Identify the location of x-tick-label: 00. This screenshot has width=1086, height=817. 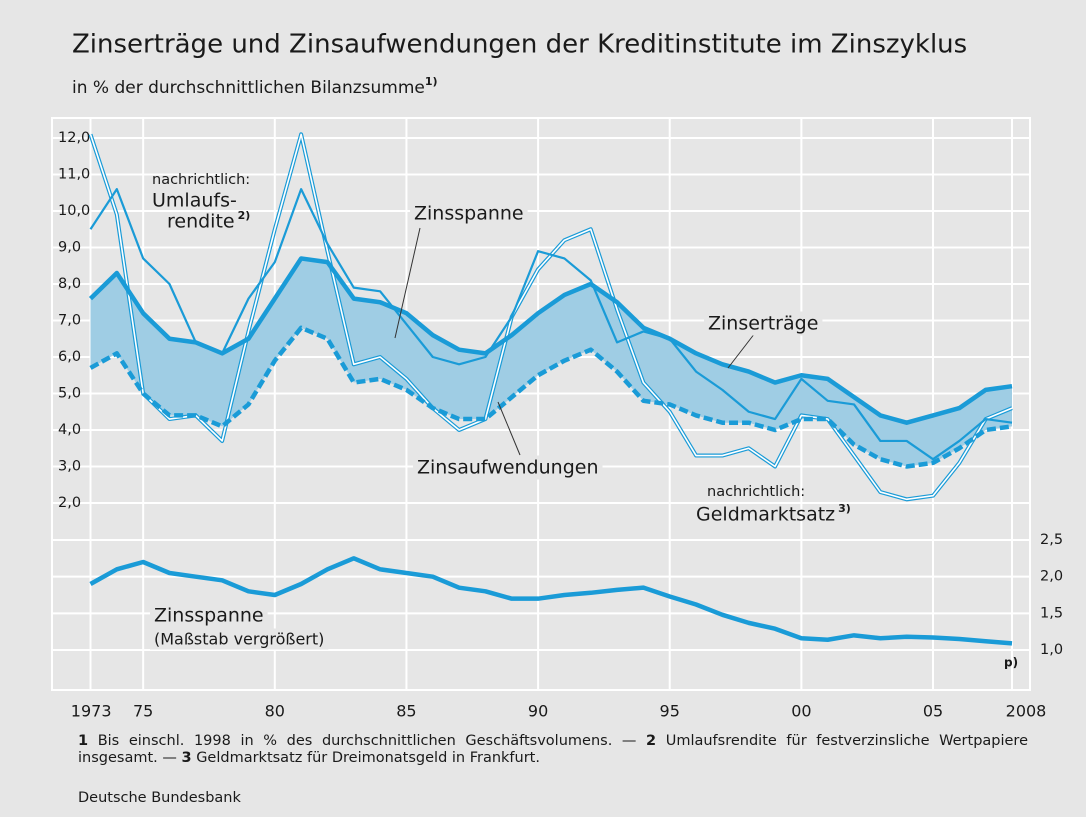
(801, 711).